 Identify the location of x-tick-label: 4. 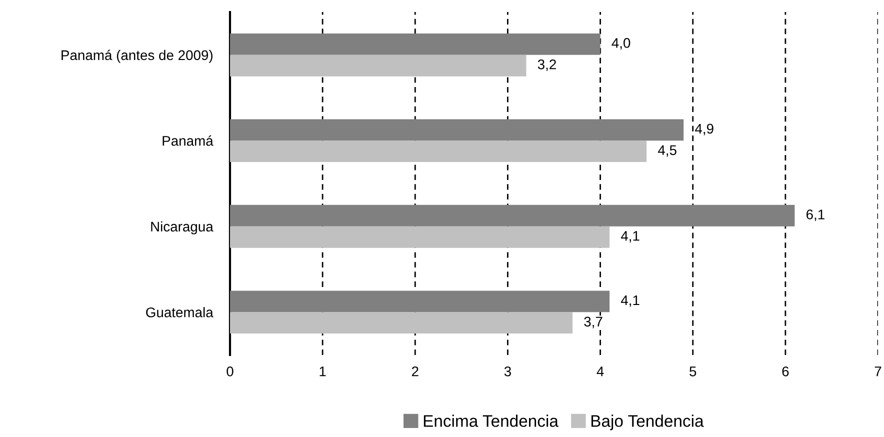
(600, 371).